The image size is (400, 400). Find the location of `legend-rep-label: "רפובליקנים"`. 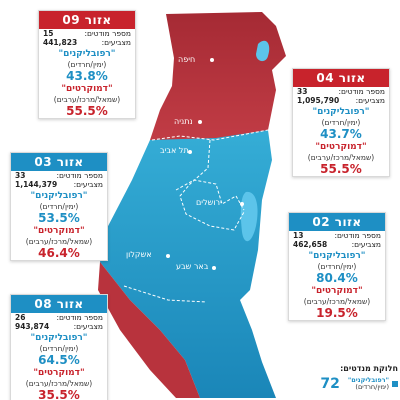

legend-rep-label: "רפובליקנים" is located at coordinates (368, 380).